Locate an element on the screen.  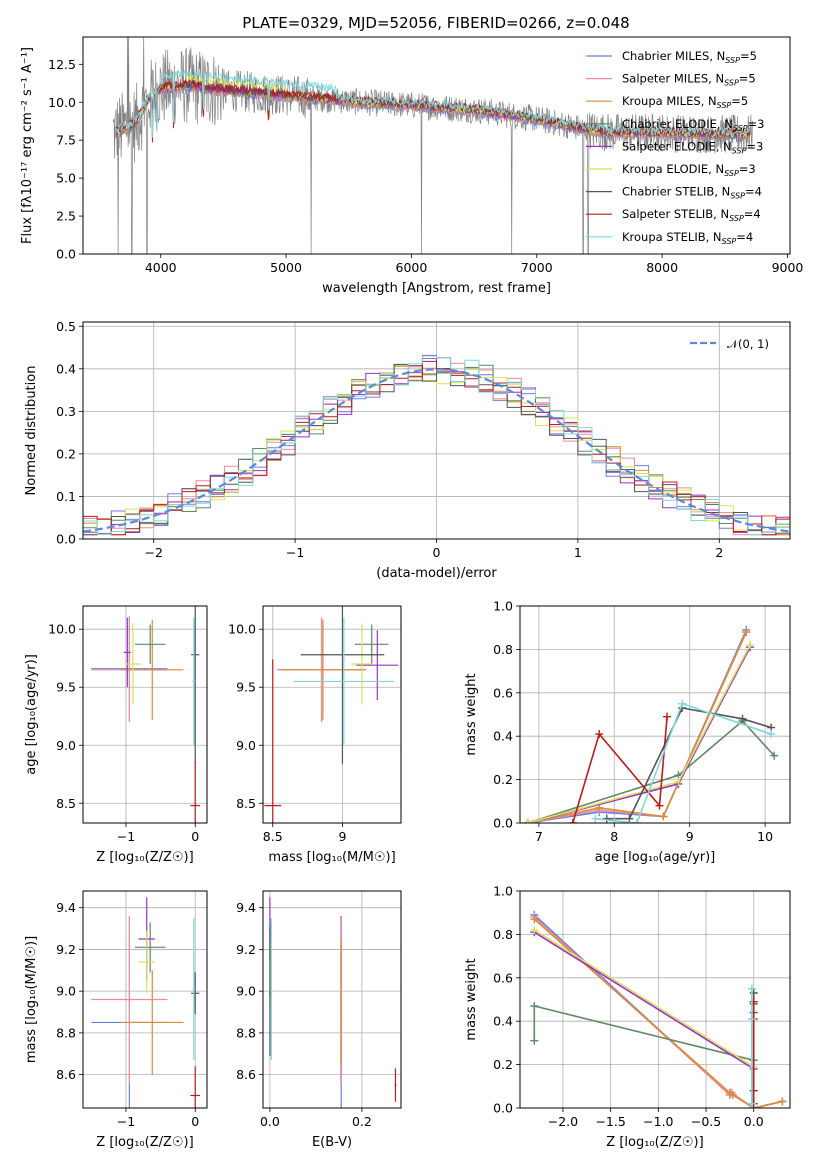
normal-reference-curve is located at coordinates (436, 450).